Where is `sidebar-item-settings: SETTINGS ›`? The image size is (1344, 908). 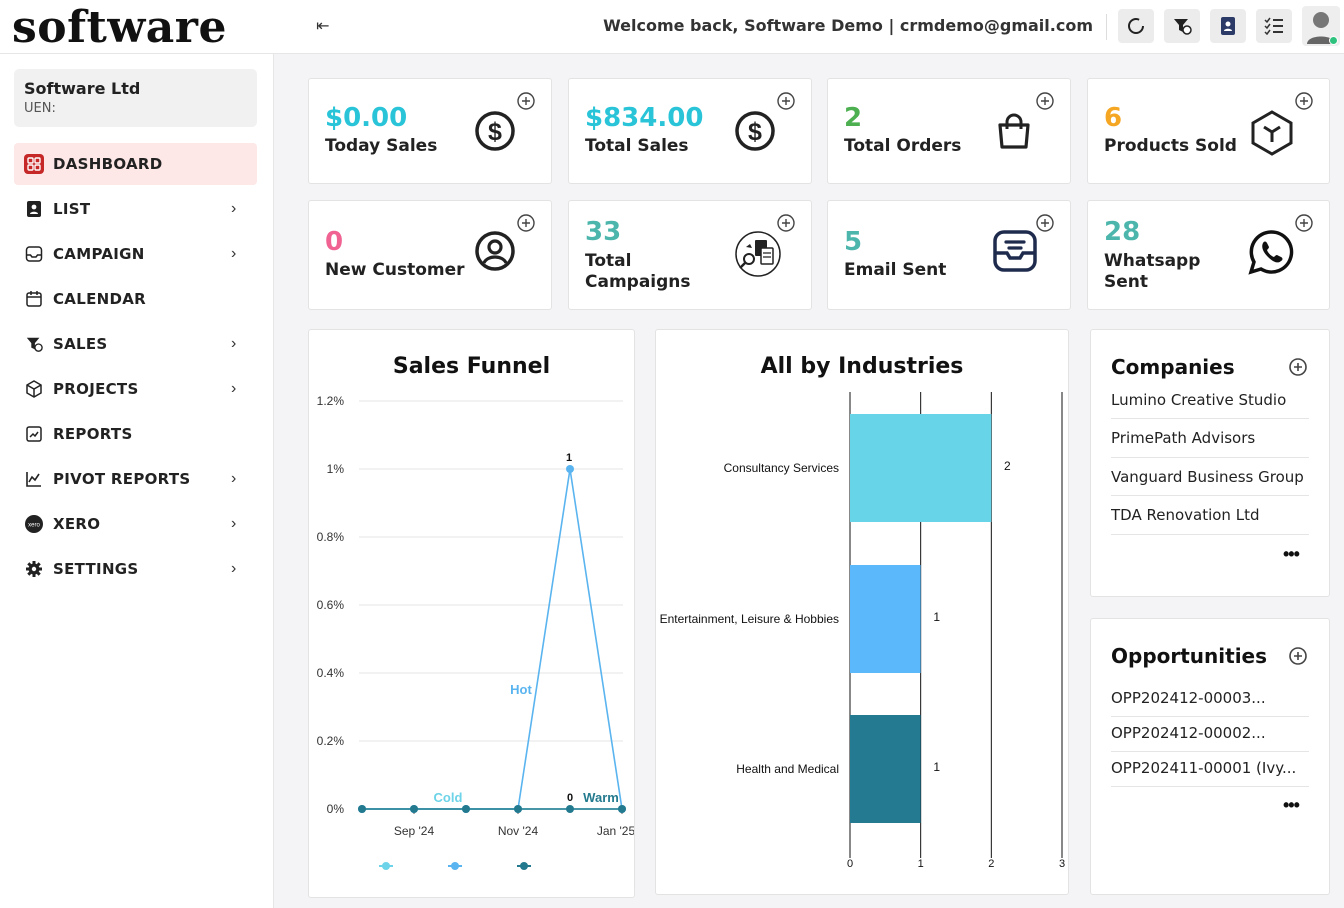
sidebar-item-settings: SETTINGS › is located at coordinates (135, 569).